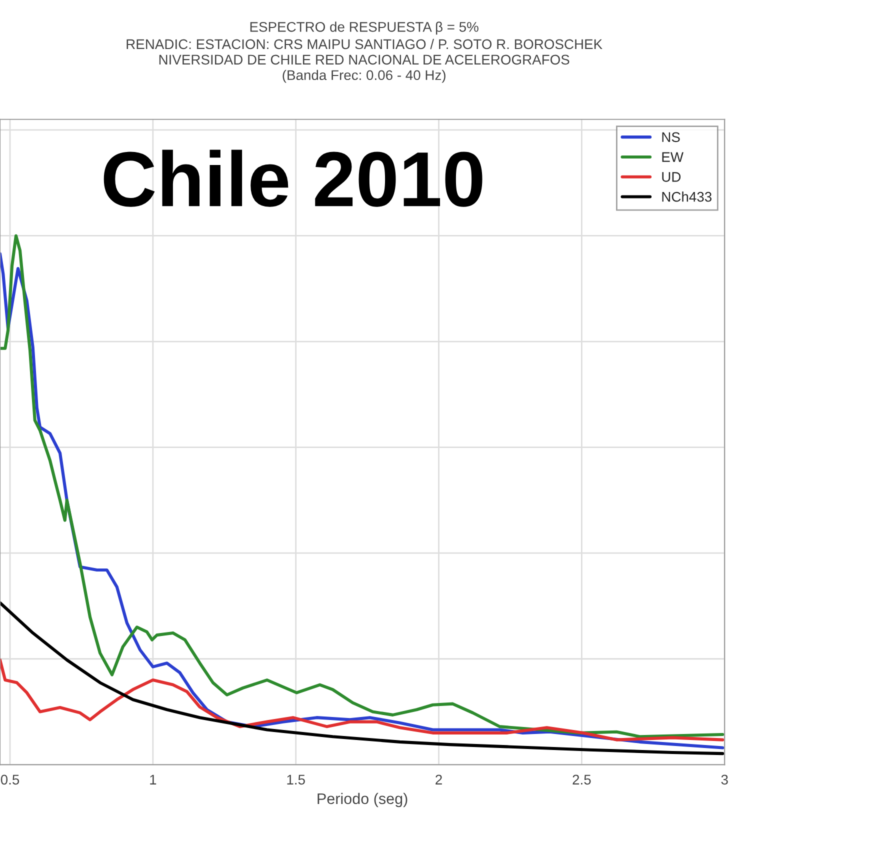 The height and width of the screenshot is (865, 888). Describe the element at coordinates (153, 779) in the screenshot. I see `x-tick-label: 1` at that location.